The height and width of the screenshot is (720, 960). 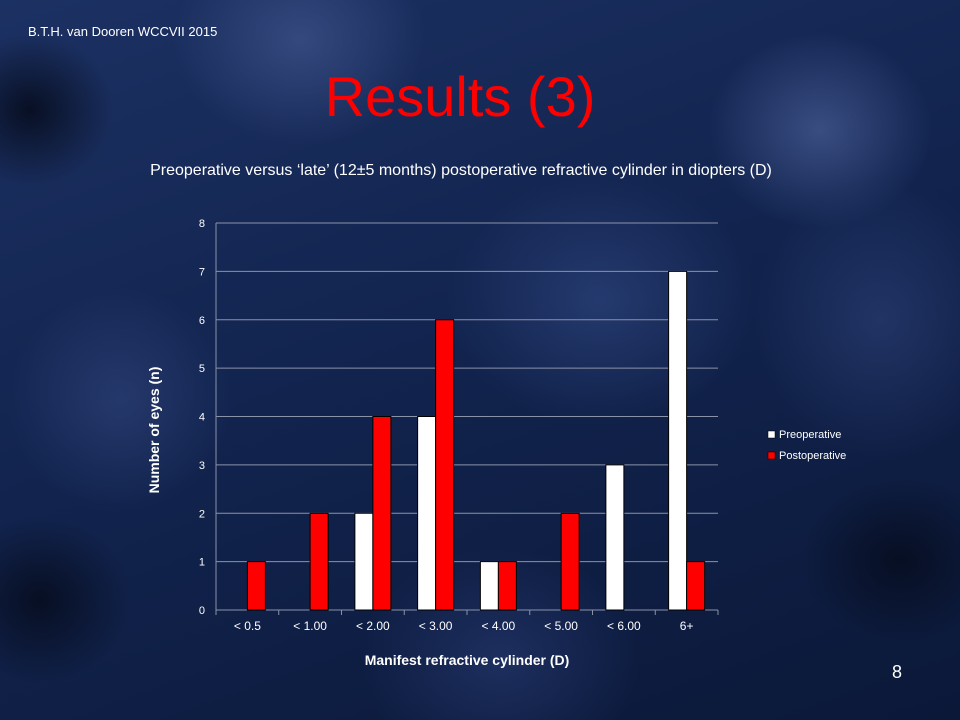 What do you see at coordinates (202, 466) in the screenshot?
I see `y-tick-label: 3` at bounding box center [202, 466].